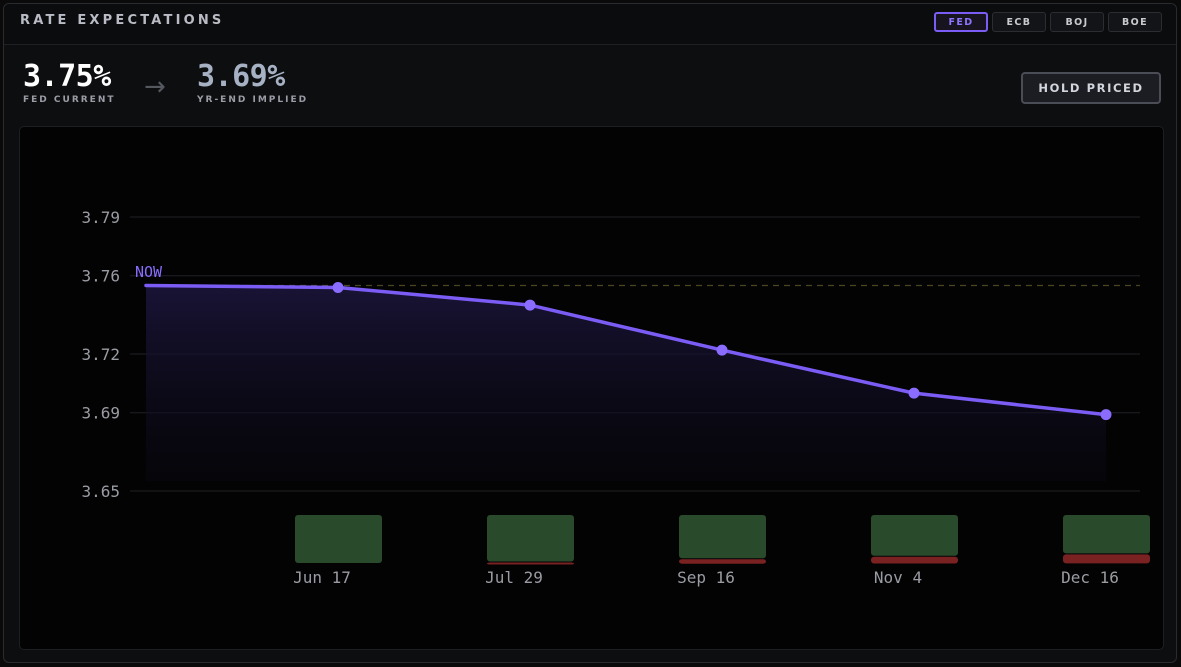 This screenshot has height=667, width=1181. What do you see at coordinates (241, 76) in the screenshot?
I see `implied-rate-value: 3.69%` at bounding box center [241, 76].